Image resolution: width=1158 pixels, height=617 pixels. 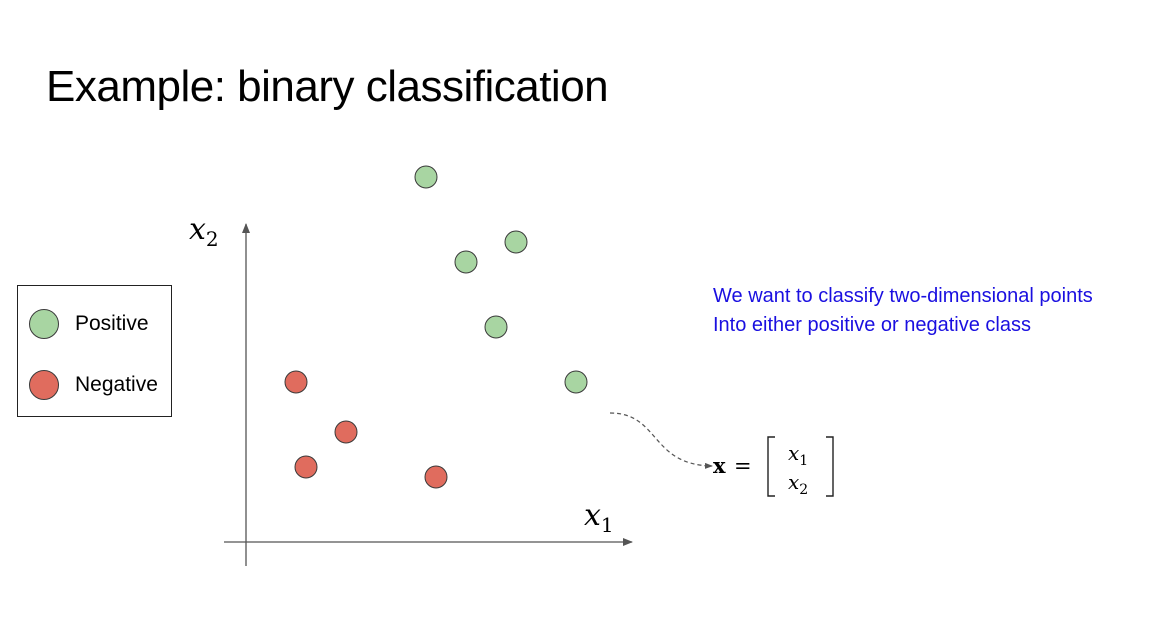 I want to click on legend-item-negative: Negative, so click(x=93, y=385).